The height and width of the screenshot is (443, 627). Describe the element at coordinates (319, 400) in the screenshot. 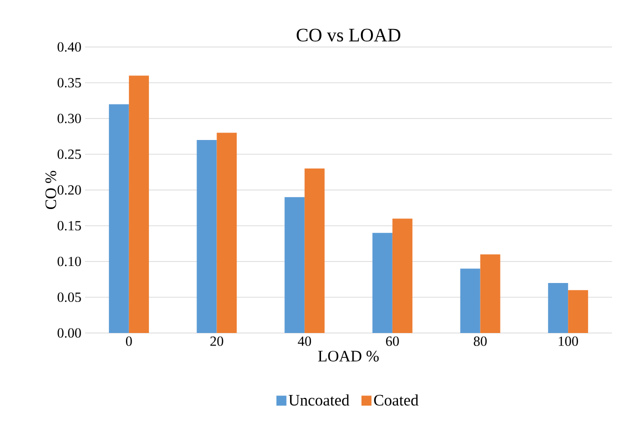

I see `legend-label: Uncoated` at that location.